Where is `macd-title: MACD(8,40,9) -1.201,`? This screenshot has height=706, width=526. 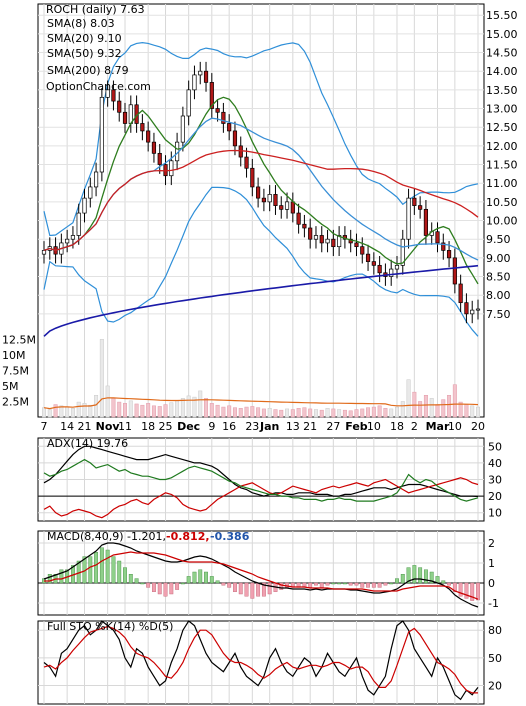
macd-title: MACD(8,40,9) -1.201, is located at coordinates (106, 536).